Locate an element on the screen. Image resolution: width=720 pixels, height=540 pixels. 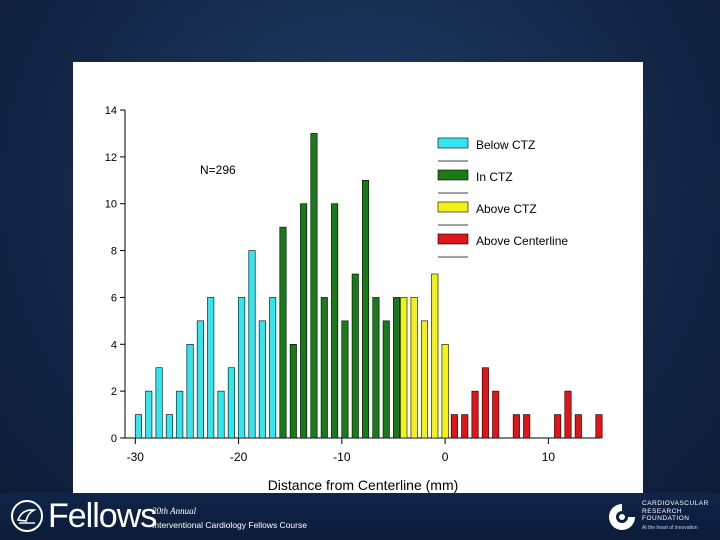
footer-bar is located at coordinates (360, 516).